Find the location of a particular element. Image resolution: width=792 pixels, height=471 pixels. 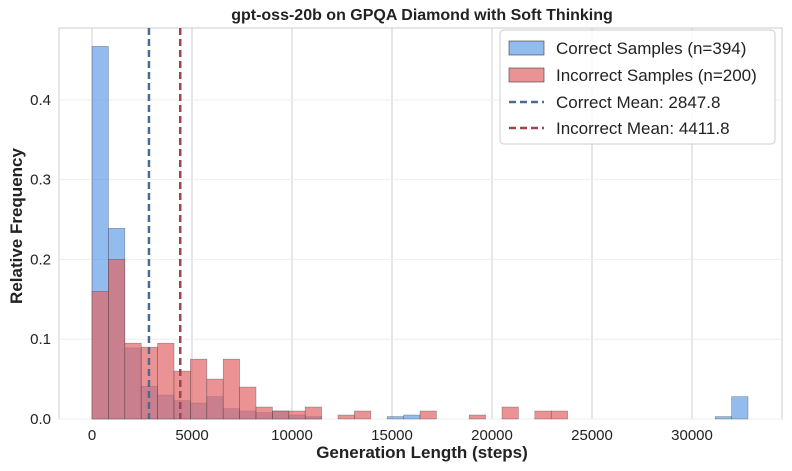

x-axis-ticks: 0 5000 10000 15000 20000 25000 30000 is located at coordinates (400, 435).